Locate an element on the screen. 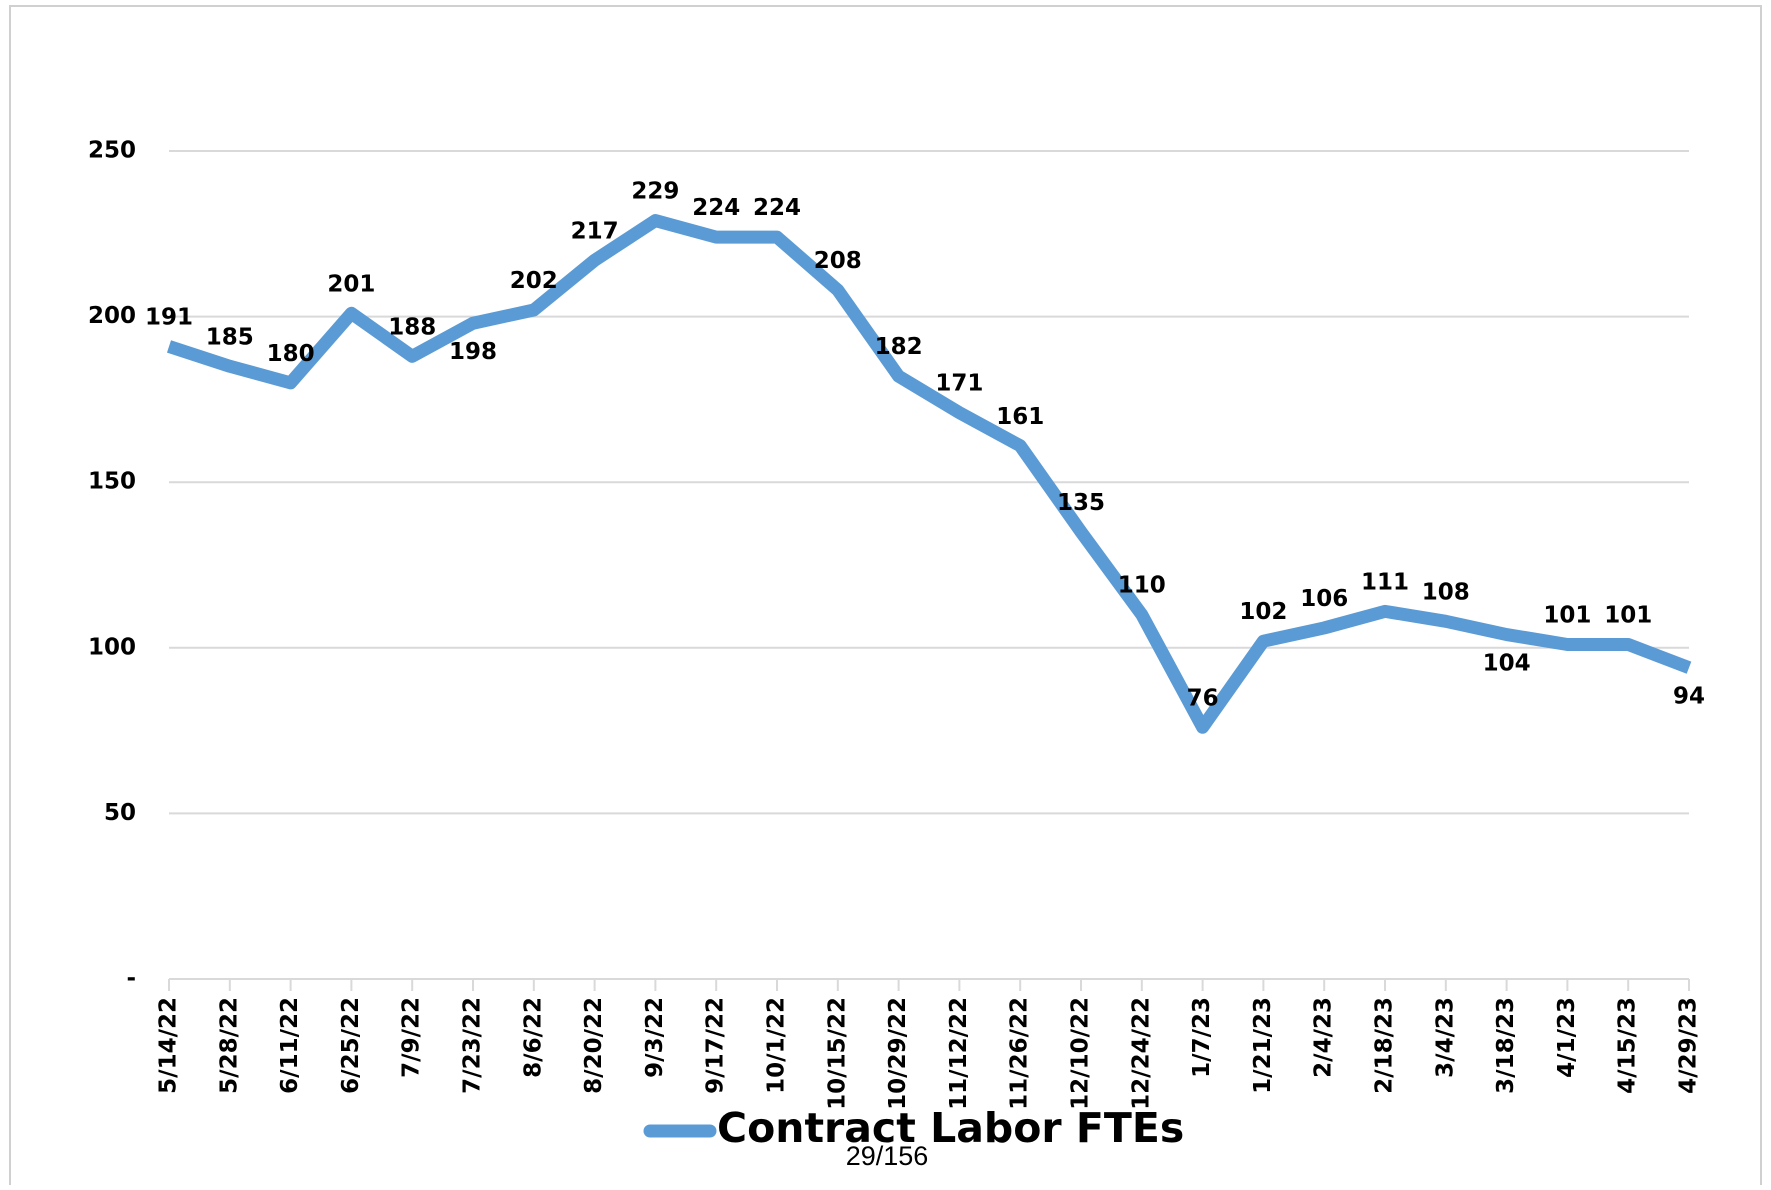 This screenshot has width=1771, height=1190. x-tick-label: 9/3/22 is located at coordinates (655, 1037).